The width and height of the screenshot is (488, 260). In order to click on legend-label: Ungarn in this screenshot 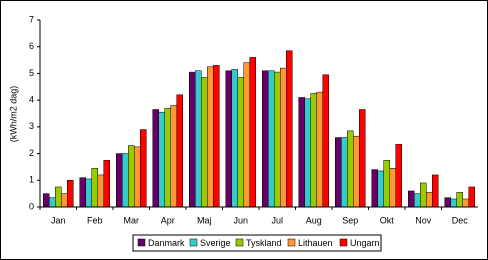, I will do `click(365, 243)`.